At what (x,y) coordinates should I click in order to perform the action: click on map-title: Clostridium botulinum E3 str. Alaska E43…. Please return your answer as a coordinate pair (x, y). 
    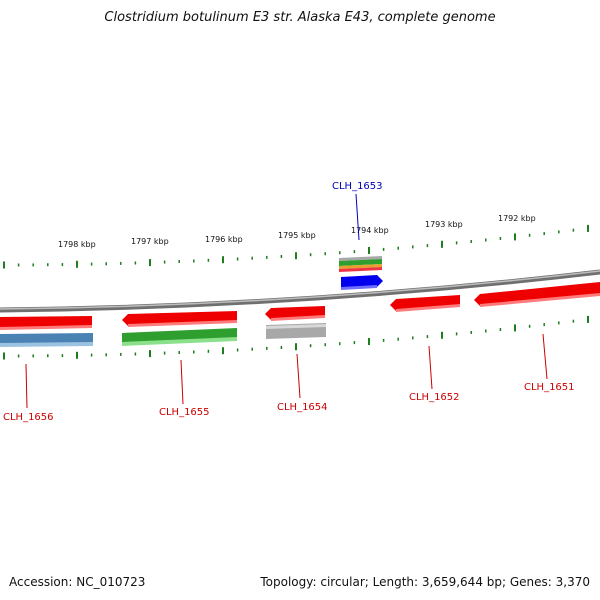
    Looking at the image, I should click on (300, 17).